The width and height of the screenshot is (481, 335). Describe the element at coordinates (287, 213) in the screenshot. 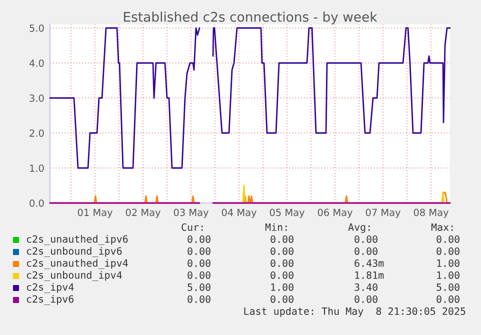

I see `x-tick-label: 05 May` at that location.